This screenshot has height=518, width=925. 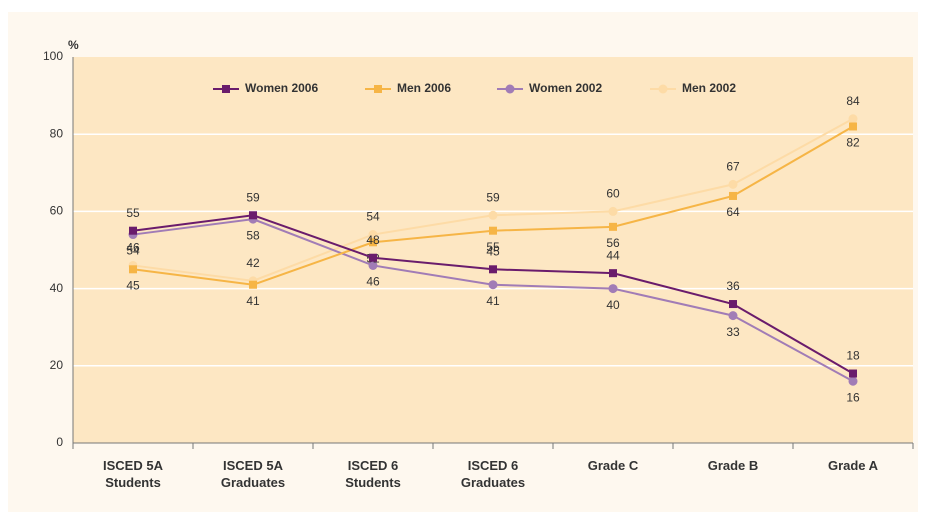 I want to click on data-label: 84, so click(x=853, y=101).